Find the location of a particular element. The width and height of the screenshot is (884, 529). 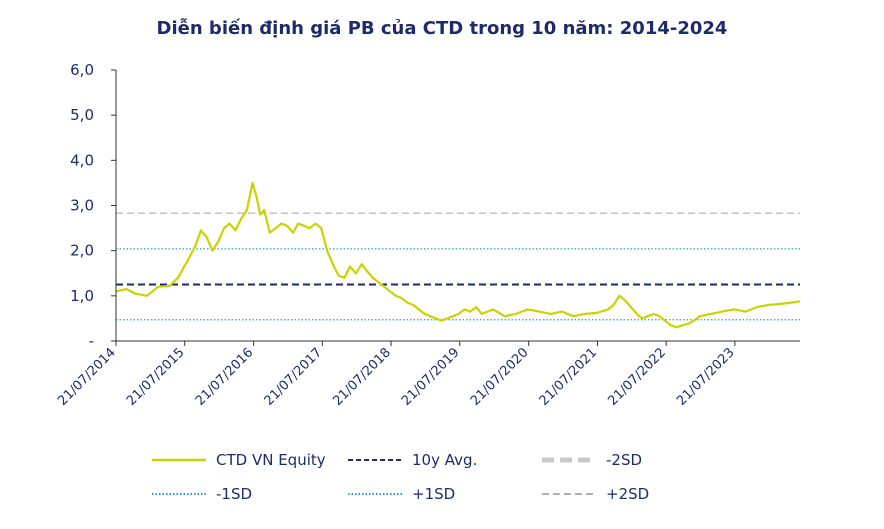

legend-label: 10y Avg. is located at coordinates (444, 460).